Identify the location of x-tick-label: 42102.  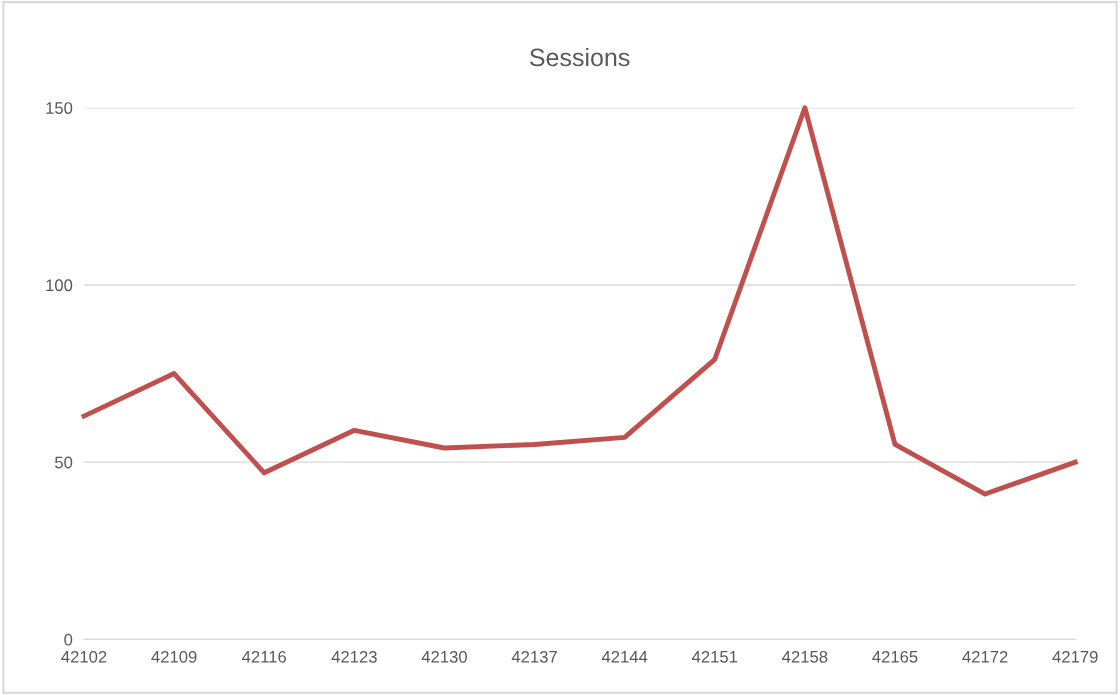
(84, 656).